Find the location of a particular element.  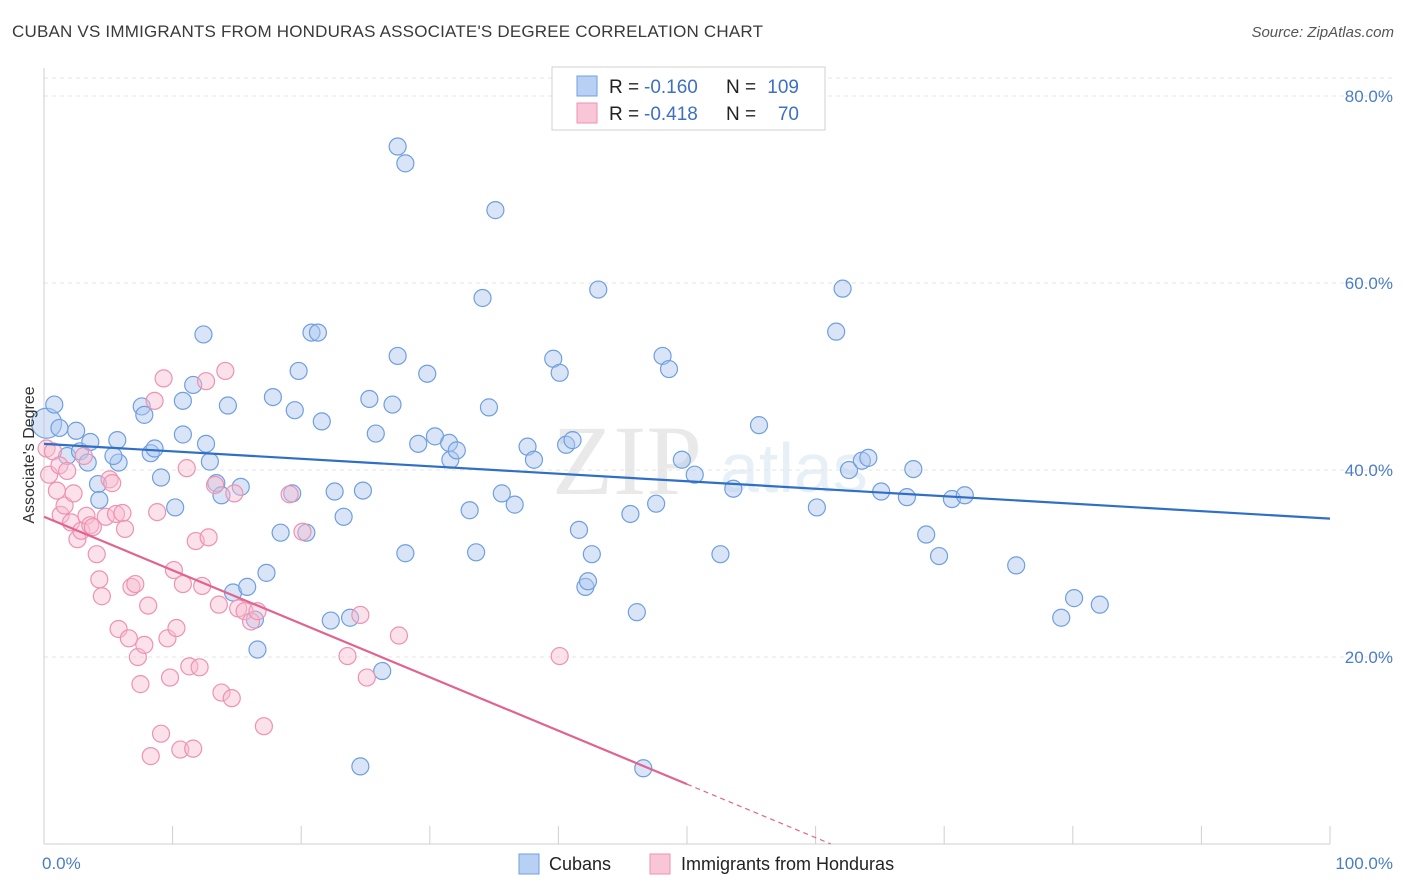

y-tick-label: 80.0% is located at coordinates (1369, 96).